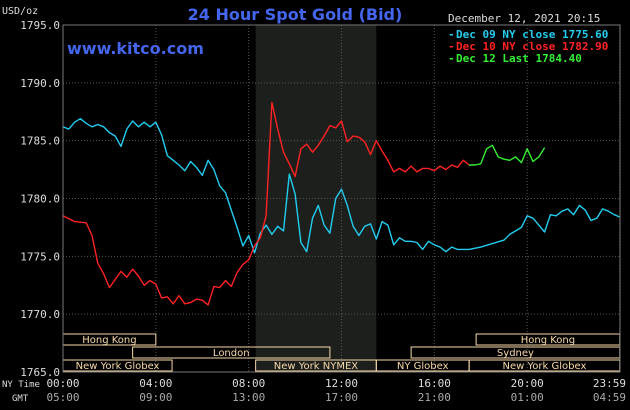  Describe the element at coordinates (20, 11) in the screenshot. I see `unit-label: USD/oz` at that location.